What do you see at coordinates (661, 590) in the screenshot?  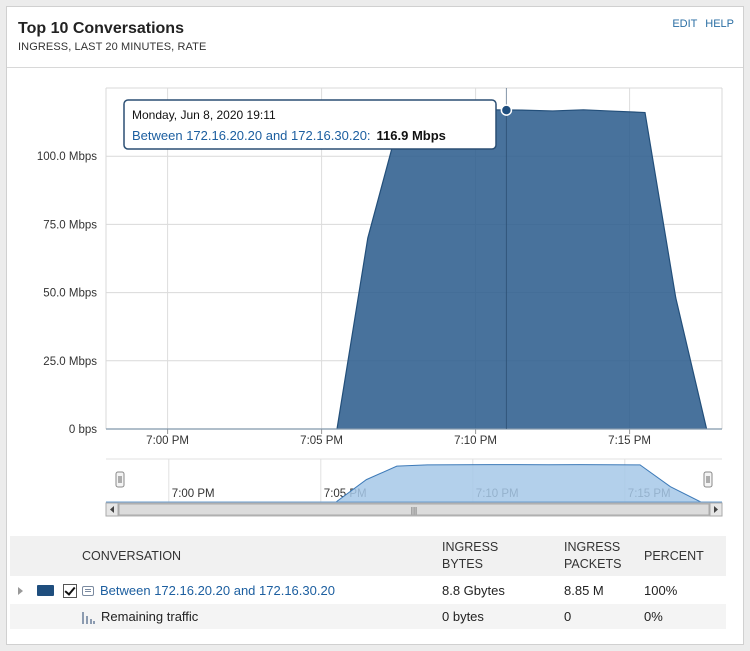 I see `cell-percent: 100%` at bounding box center [661, 590].